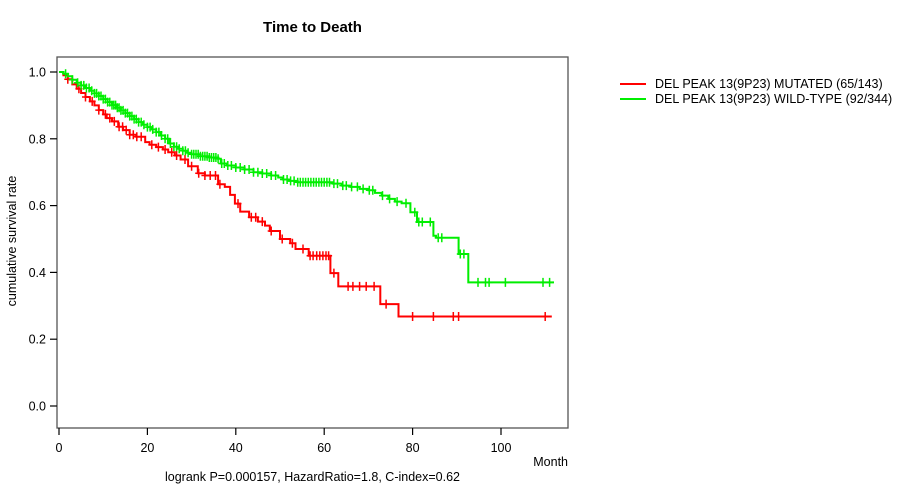 This screenshot has width=900, height=500. I want to click on chart-title: Time to Death, so click(312, 27).